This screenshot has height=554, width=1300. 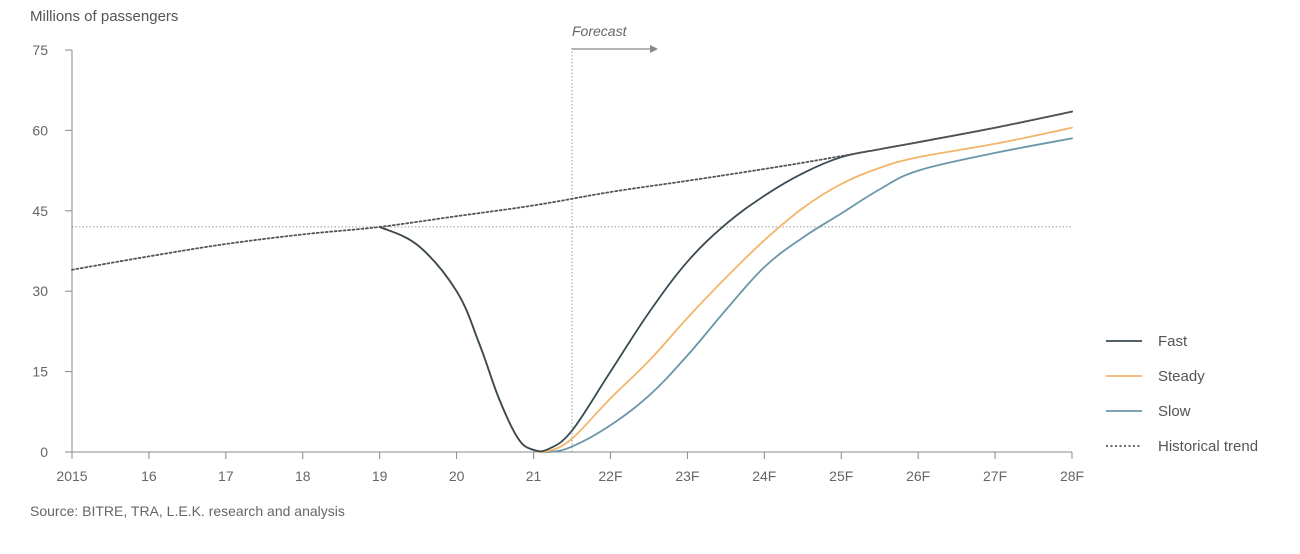 I want to click on legend: Fast Steady Slow Historical trend, so click(x=1182, y=394).